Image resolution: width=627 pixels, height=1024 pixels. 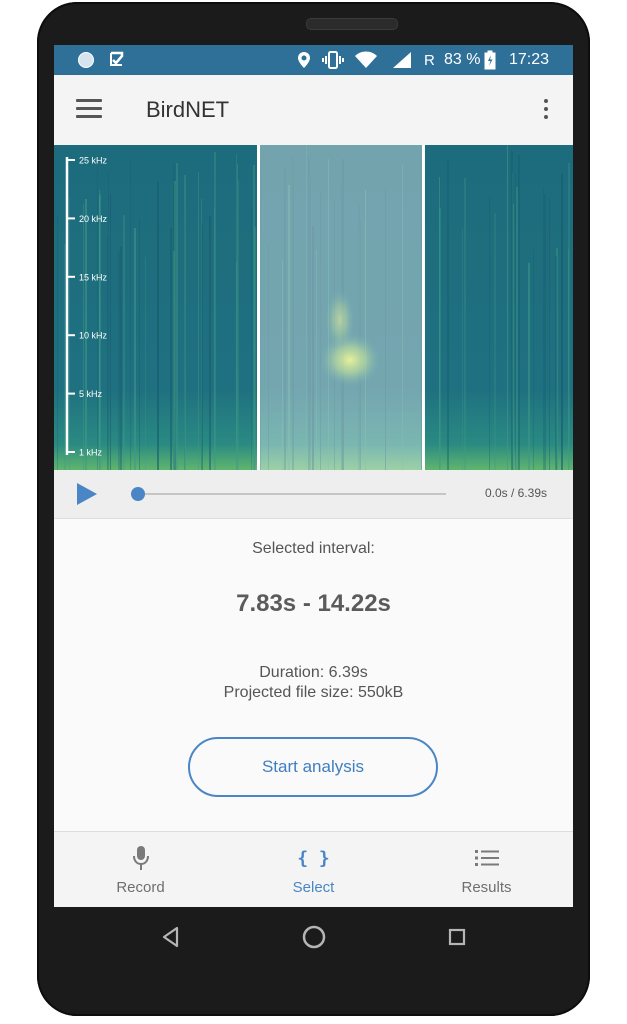 I want to click on nav-record: Record, so click(x=140, y=869).